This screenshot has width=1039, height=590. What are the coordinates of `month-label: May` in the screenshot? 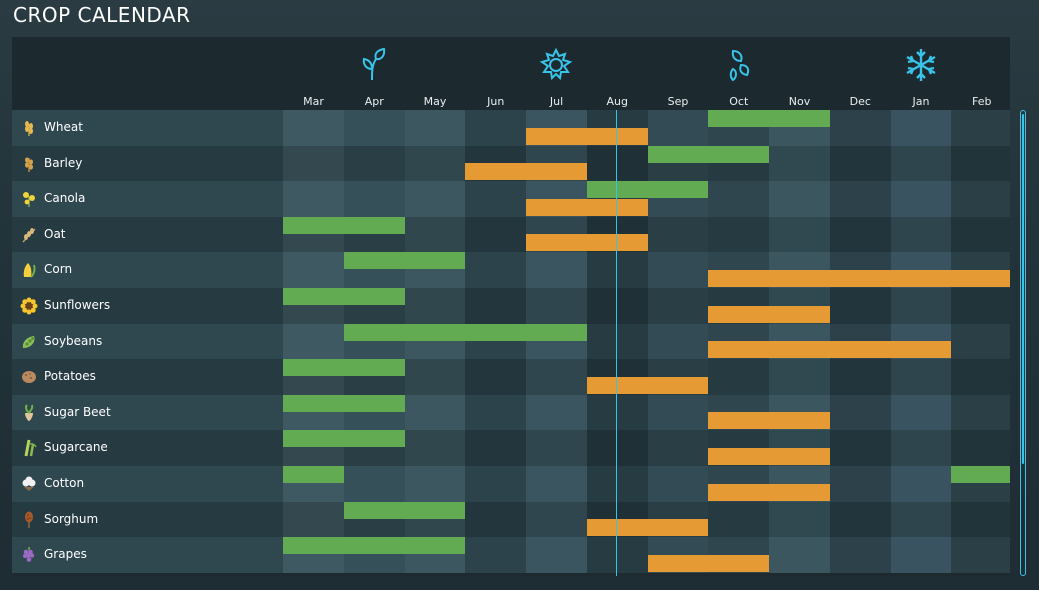 It's located at (435, 101).